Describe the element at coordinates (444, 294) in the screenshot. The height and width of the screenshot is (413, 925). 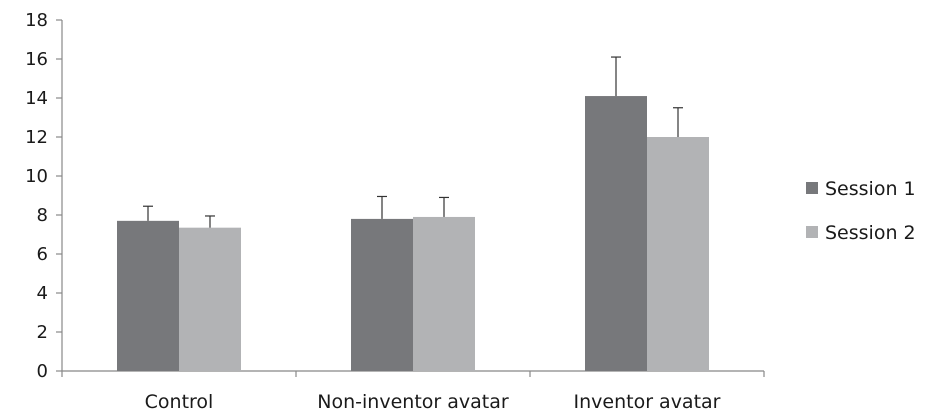
I see `bar-session-2-non-inventor-avatar` at that location.